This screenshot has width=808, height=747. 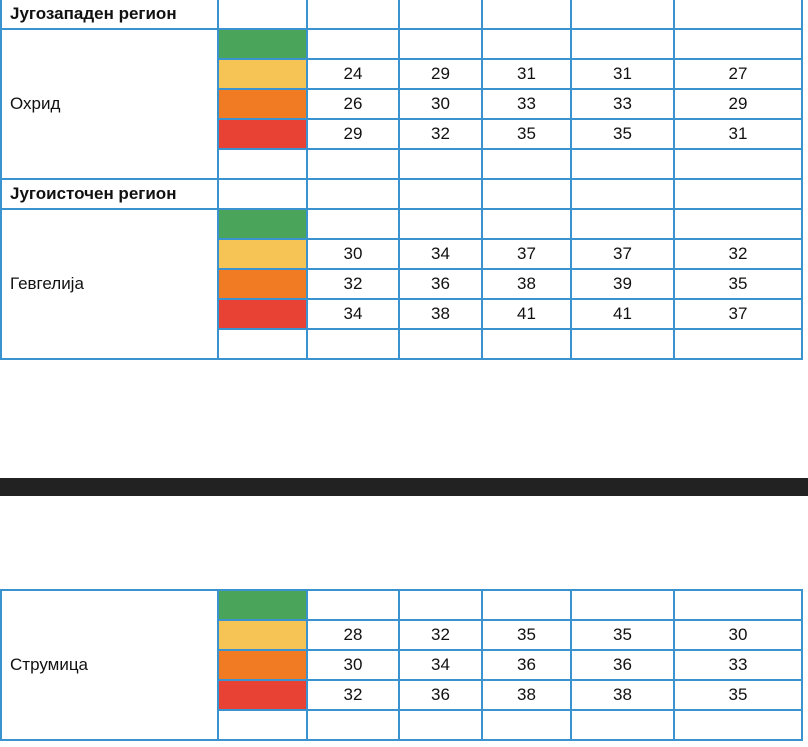 I want to click on region-header-row: Југозападен регион, so click(x=401, y=15).